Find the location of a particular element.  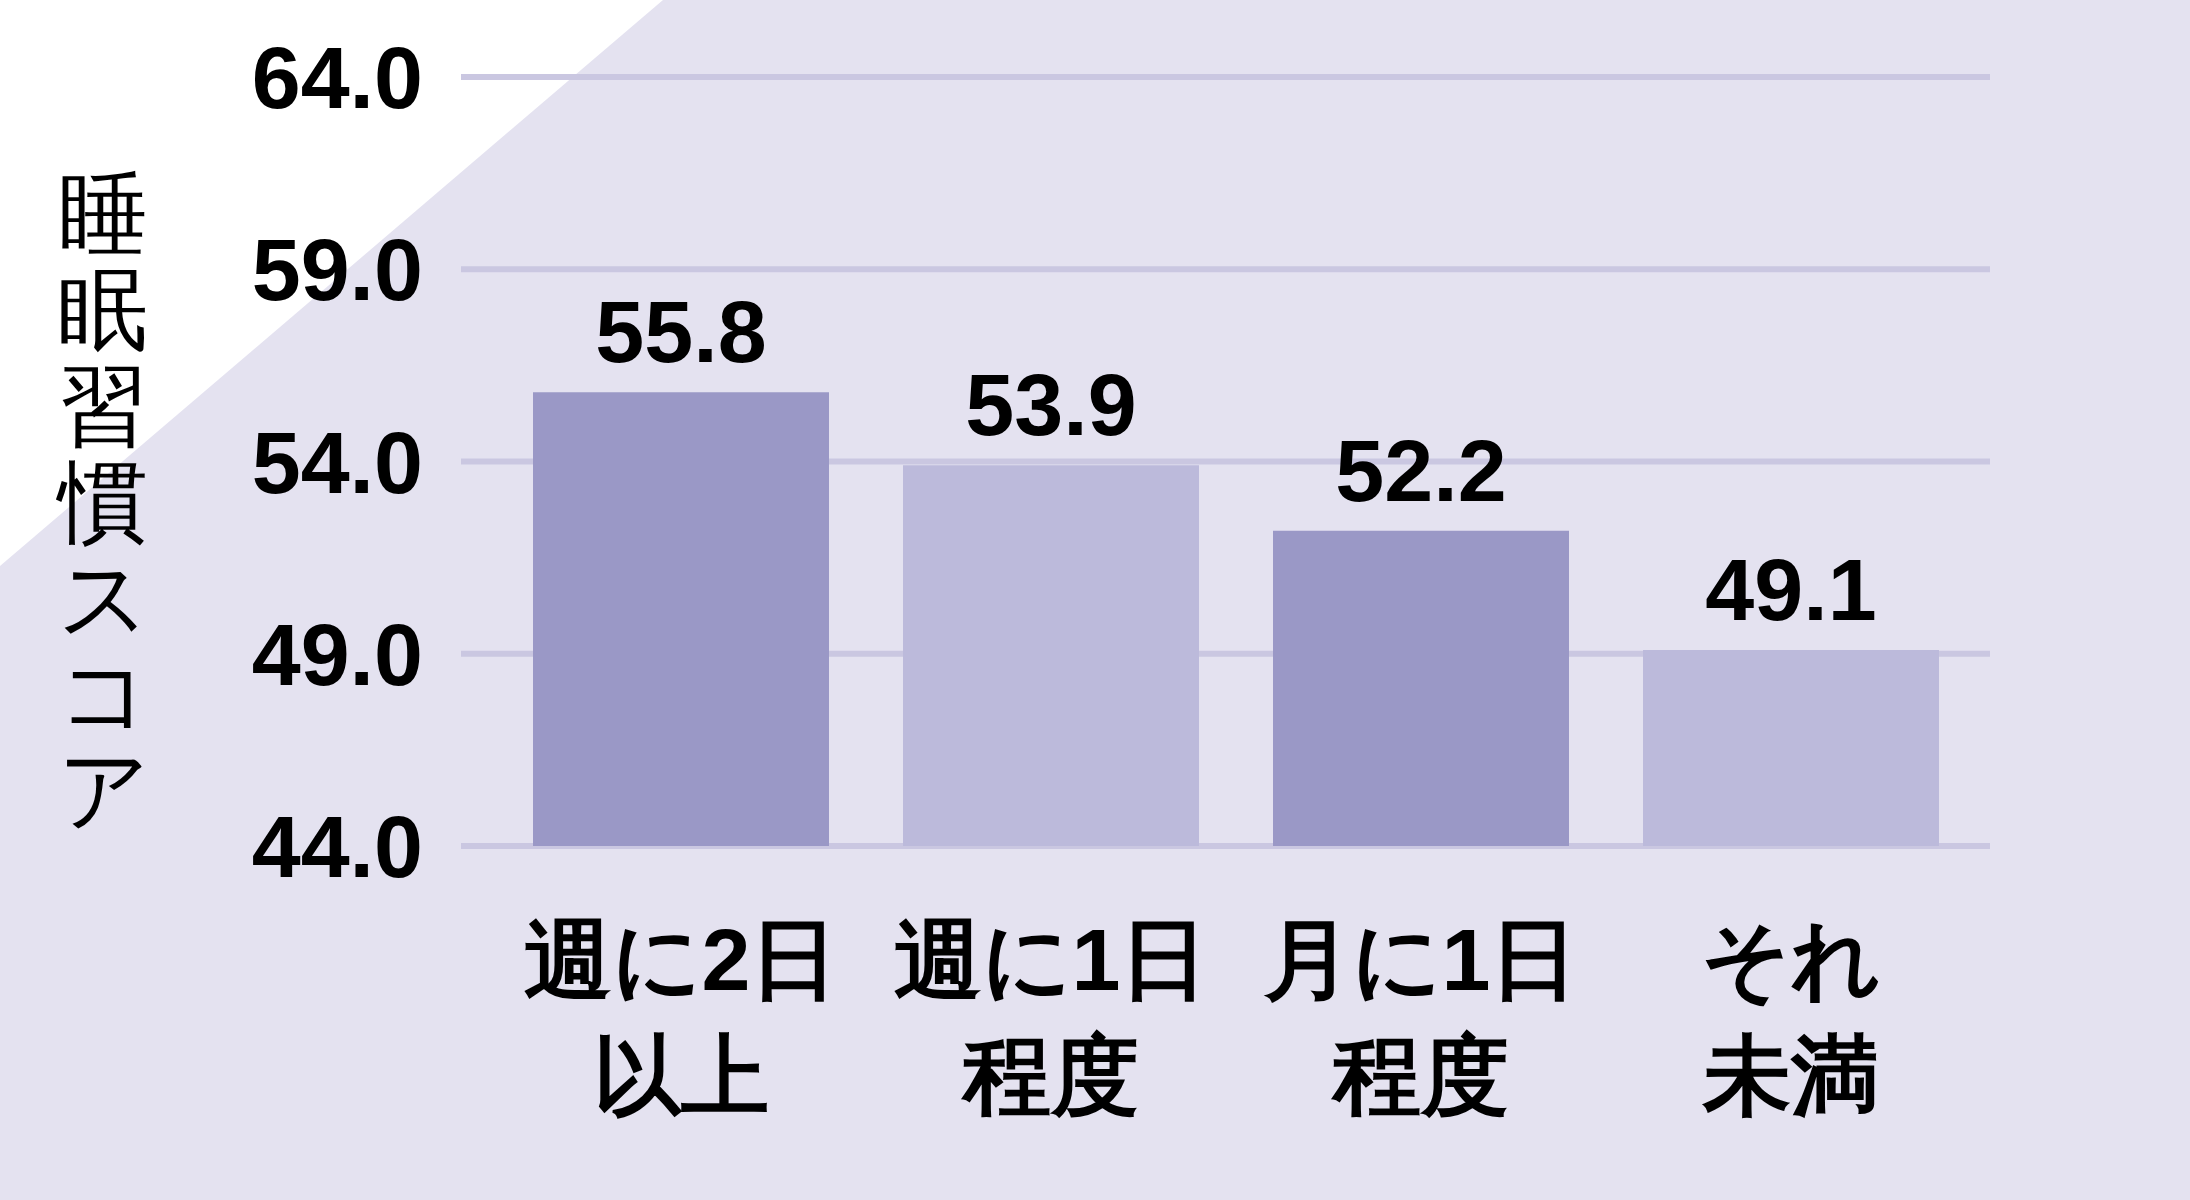

y-tick-label: 44.0 is located at coordinates (337, 847).